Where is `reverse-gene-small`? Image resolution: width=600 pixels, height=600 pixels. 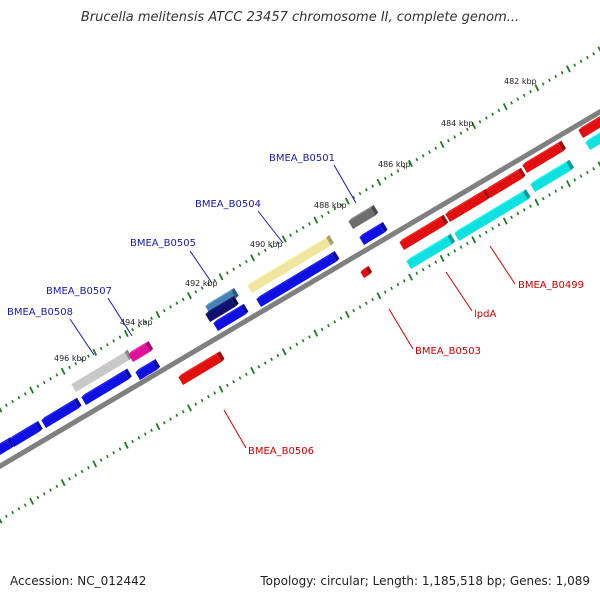
reverse-gene-small is located at coordinates (366, 271).